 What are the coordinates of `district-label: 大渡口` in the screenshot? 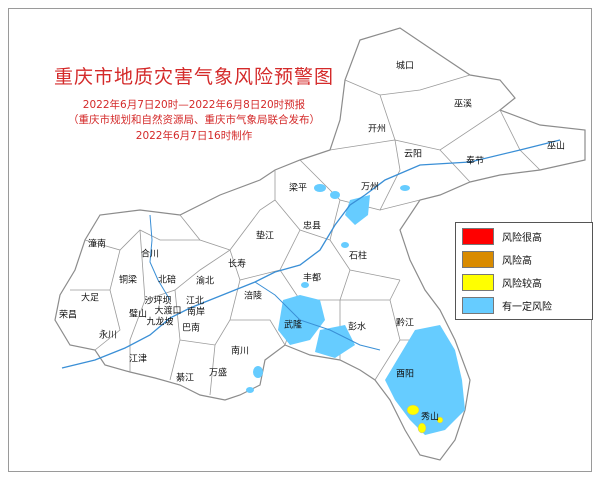 It's located at (168, 311).